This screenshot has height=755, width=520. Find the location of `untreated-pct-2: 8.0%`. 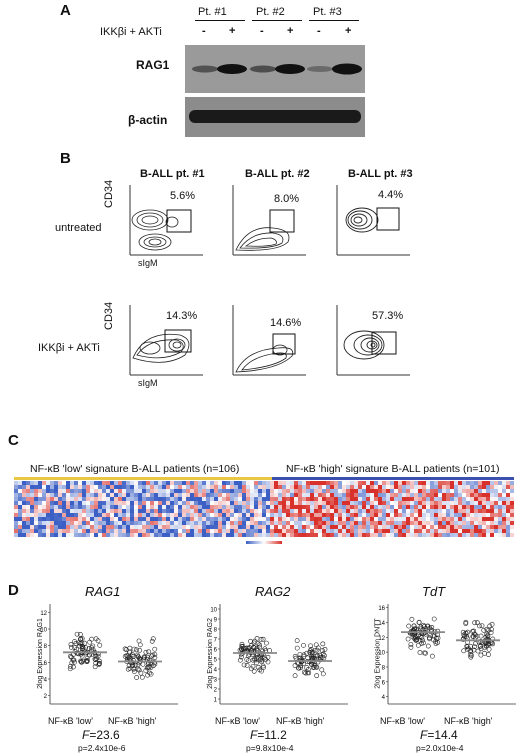

untreated-pct-2: 8.0% is located at coordinates (287, 199).